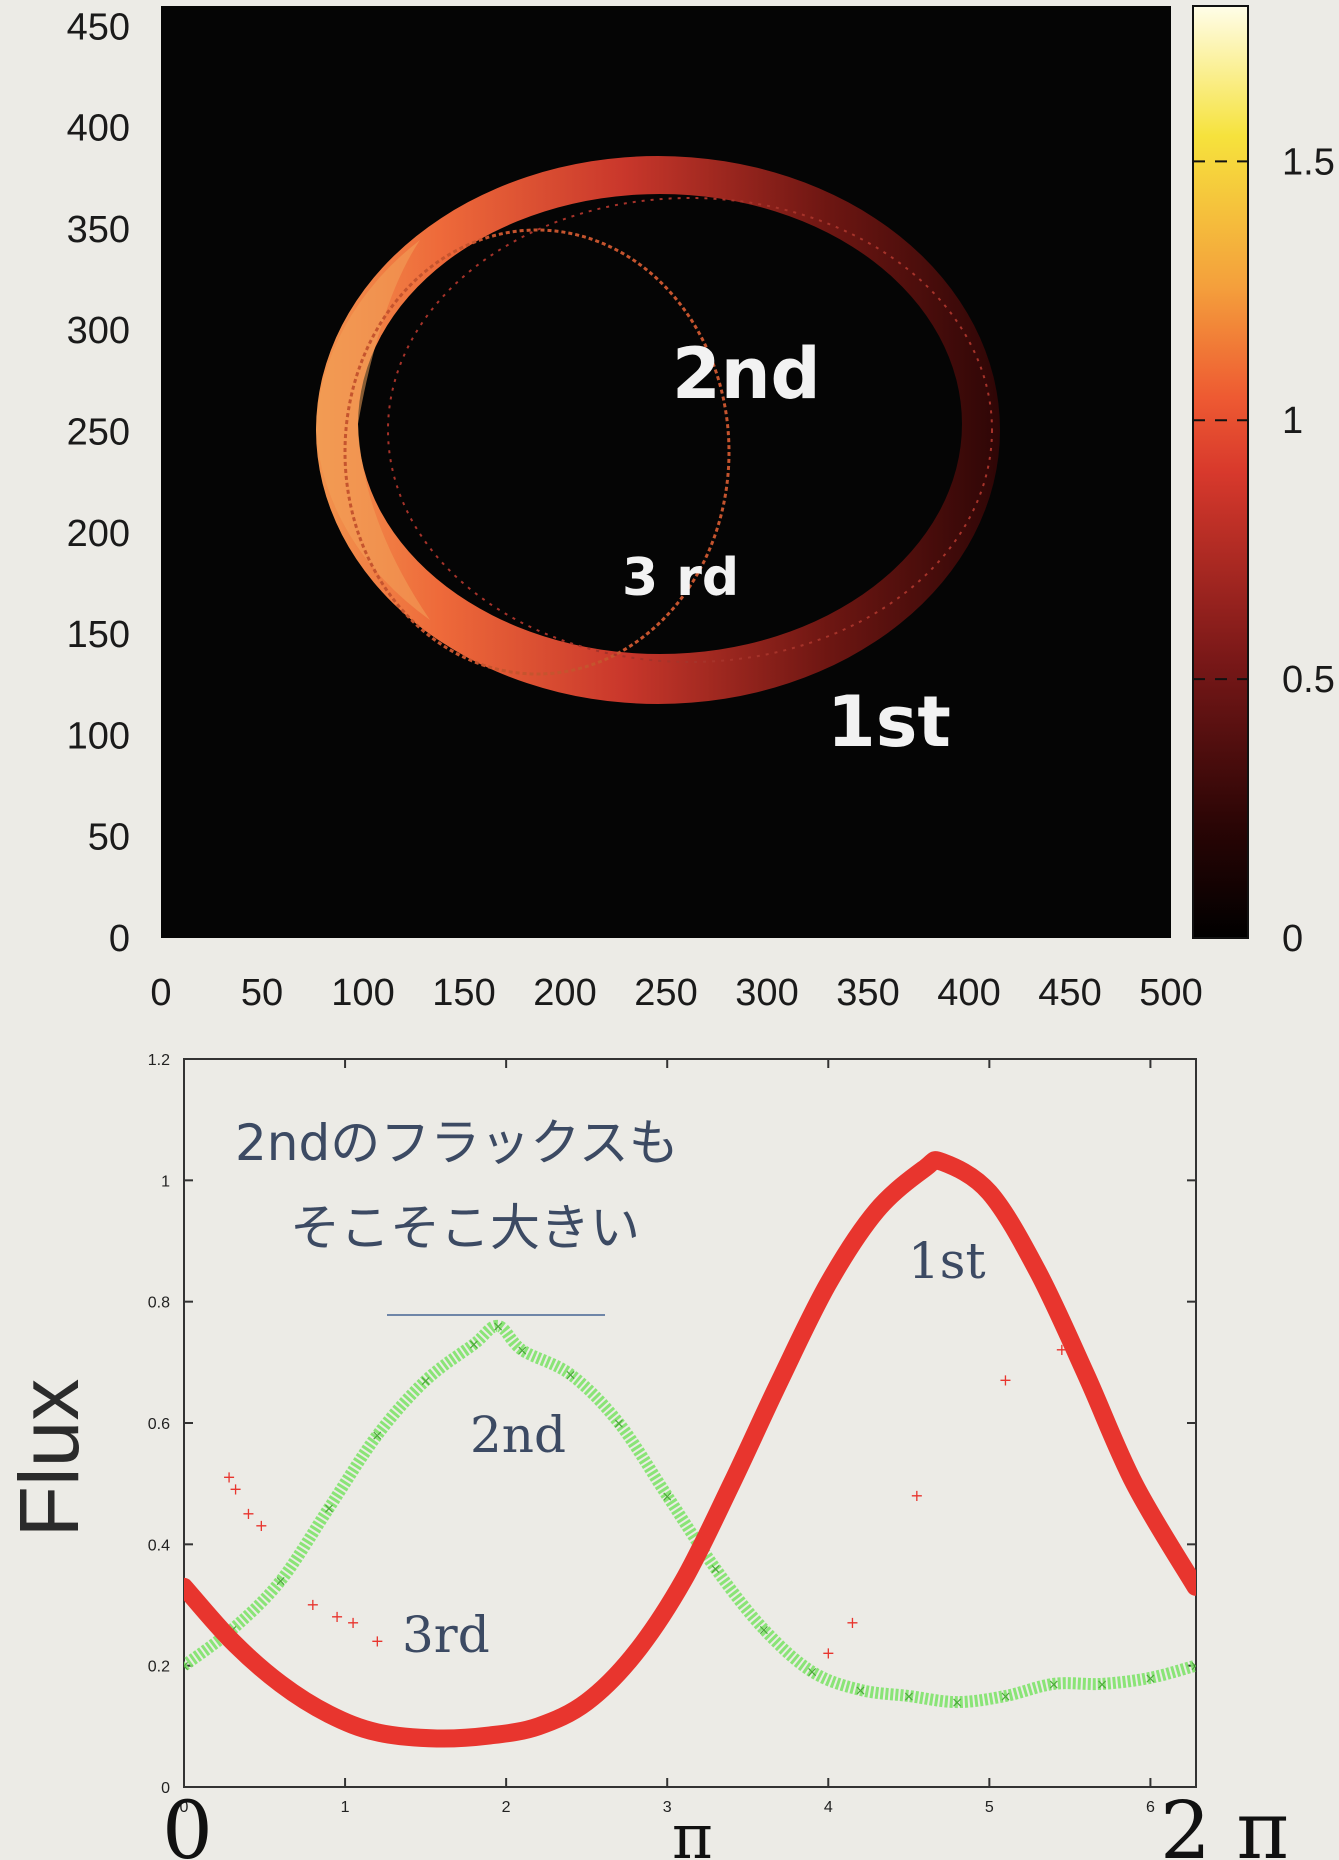  What do you see at coordinates (889, 722) in the screenshot?
I see `heatmap-annotation-label: 1st` at bounding box center [889, 722].